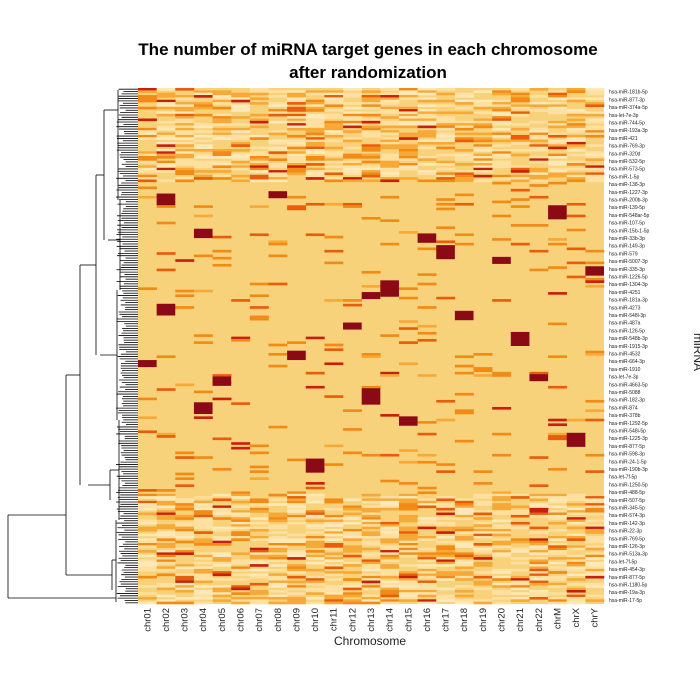 The image size is (700, 700). Describe the element at coordinates (628, 347) in the screenshot. I see `row-label: hsa-miR-1915-3p` at that location.